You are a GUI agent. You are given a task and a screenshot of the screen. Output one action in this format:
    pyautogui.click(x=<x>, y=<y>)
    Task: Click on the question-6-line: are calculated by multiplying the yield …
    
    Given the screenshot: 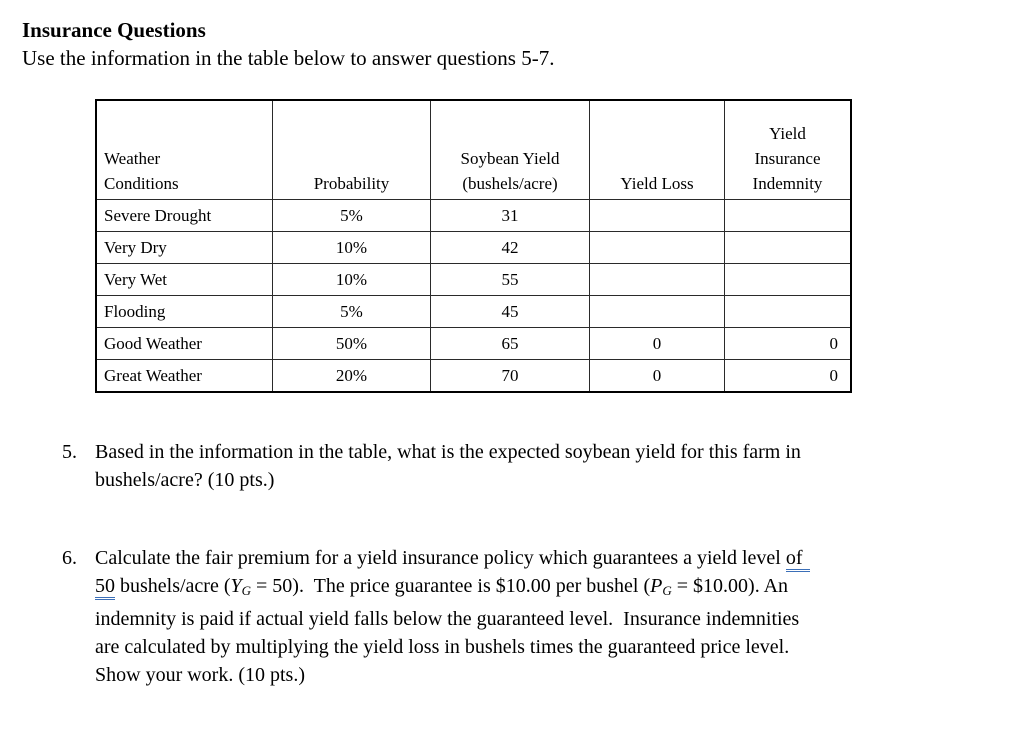 What is the action you would take?
    pyautogui.click(x=442, y=647)
    